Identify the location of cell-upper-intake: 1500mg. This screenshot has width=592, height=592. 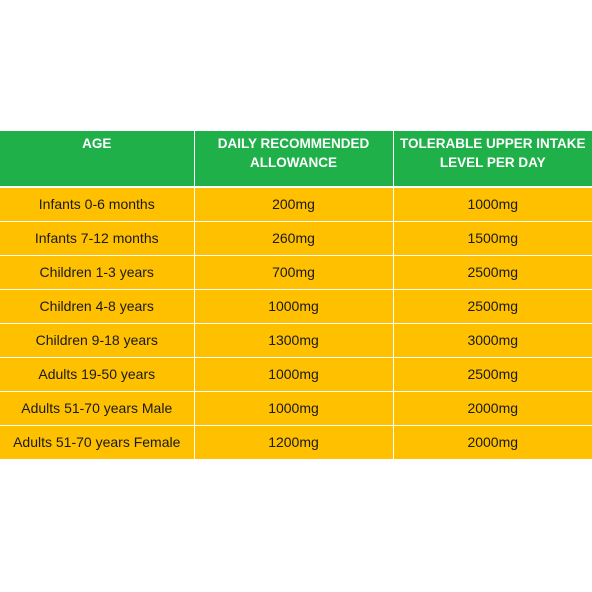
(492, 238).